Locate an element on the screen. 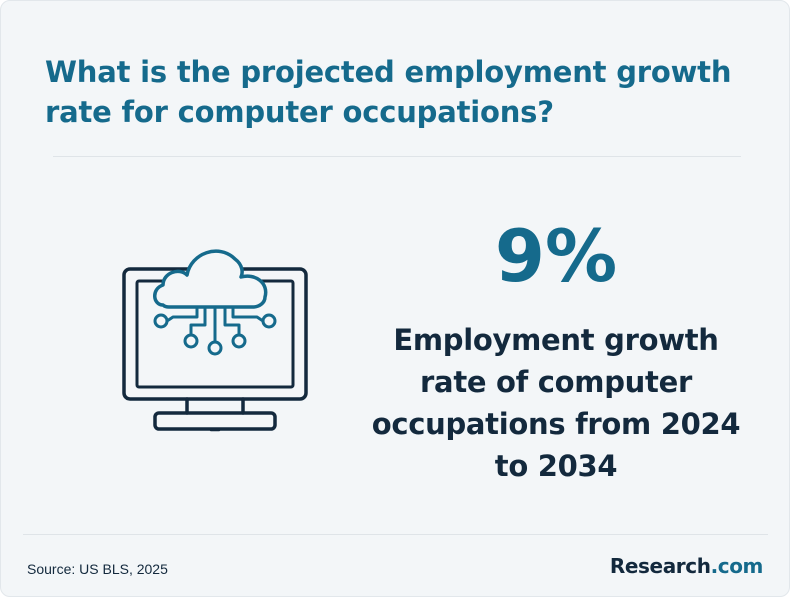  top-divider is located at coordinates (397, 156).